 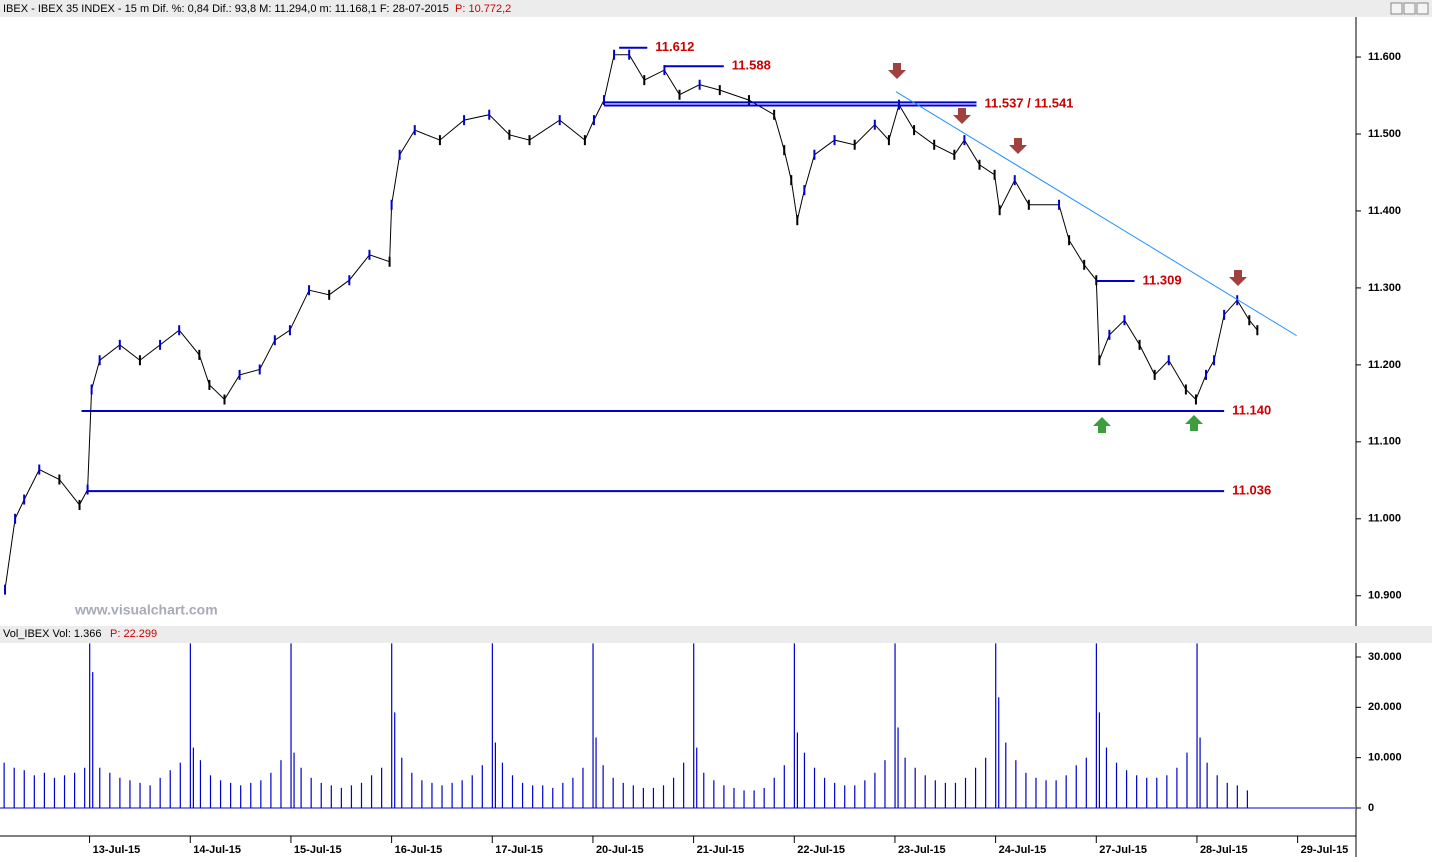 What do you see at coordinates (721, 850) in the screenshot?
I see `x-tick-label: 21-Jul-15` at bounding box center [721, 850].